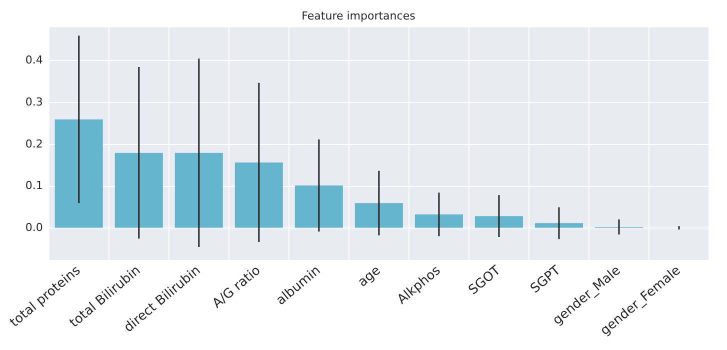 Image resolution: width=727 pixels, height=350 pixels. I want to click on y-tick-label: 0.4, so click(34, 60).